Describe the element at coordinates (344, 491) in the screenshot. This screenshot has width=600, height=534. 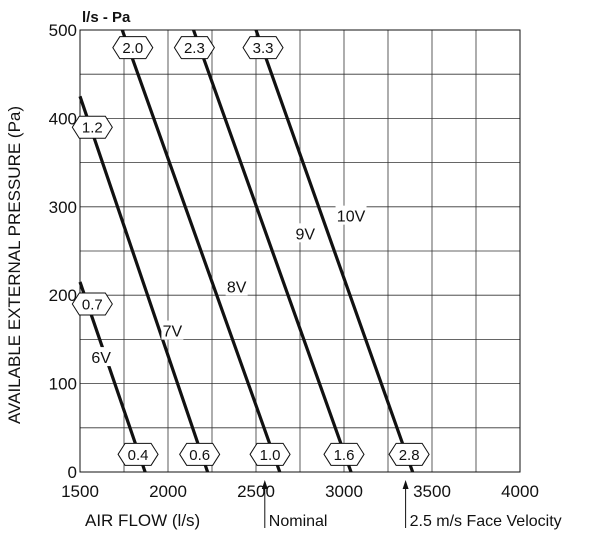
I see `x-tick-label: 3000` at that location.